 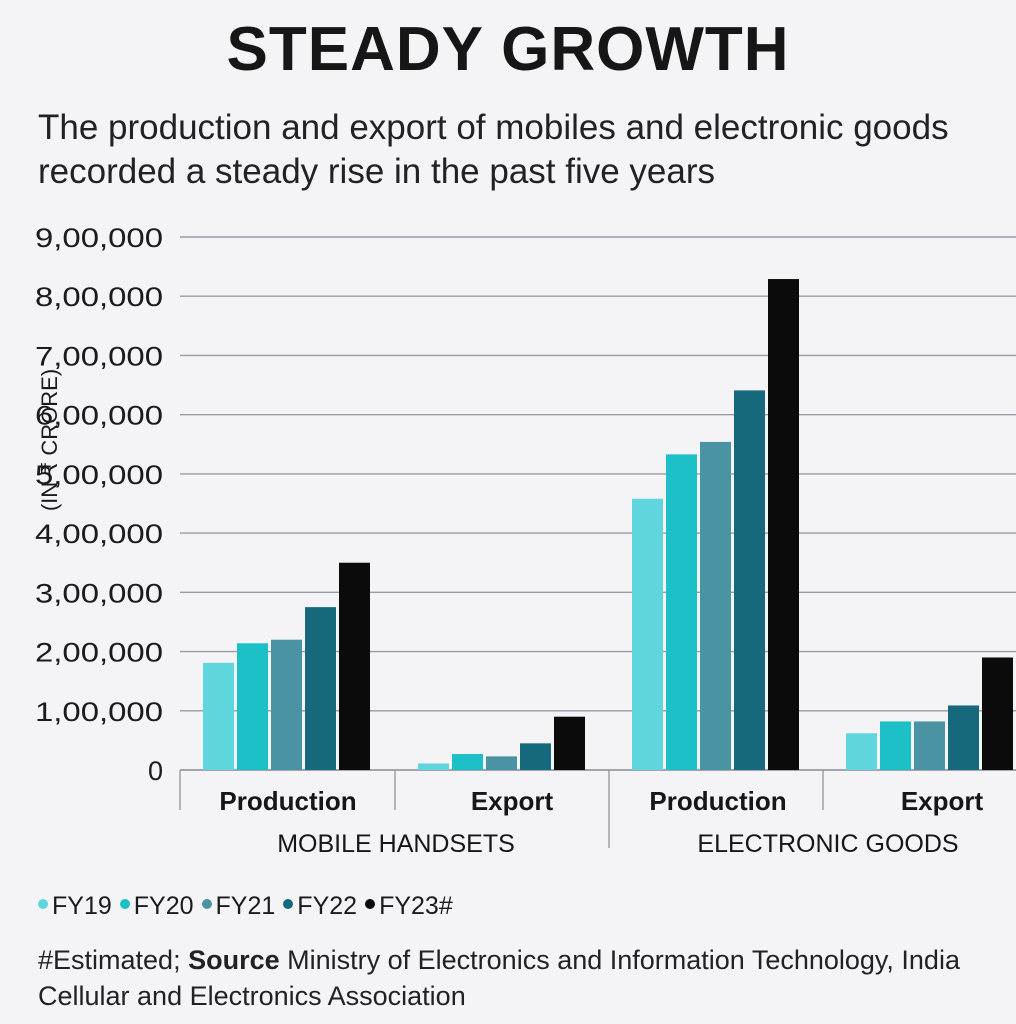 I want to click on legend-item: FY19, so click(x=75, y=906).